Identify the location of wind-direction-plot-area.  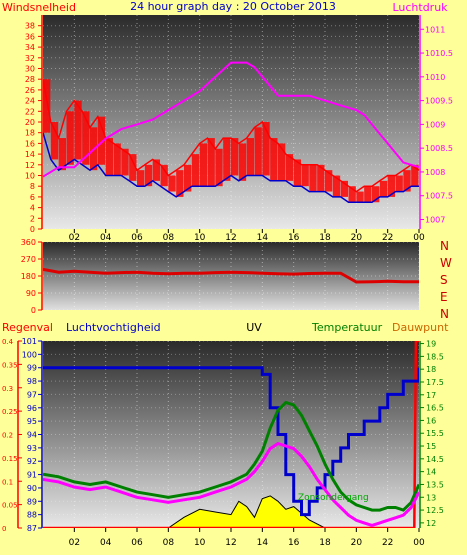
(231, 276).